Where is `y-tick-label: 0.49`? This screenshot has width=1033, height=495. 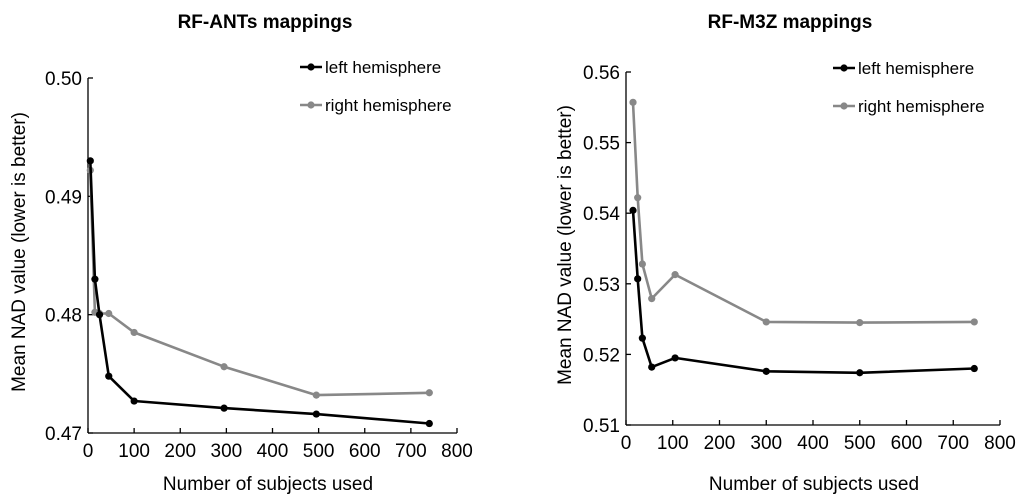
y-tick-label: 0.49 is located at coordinates (63, 197).